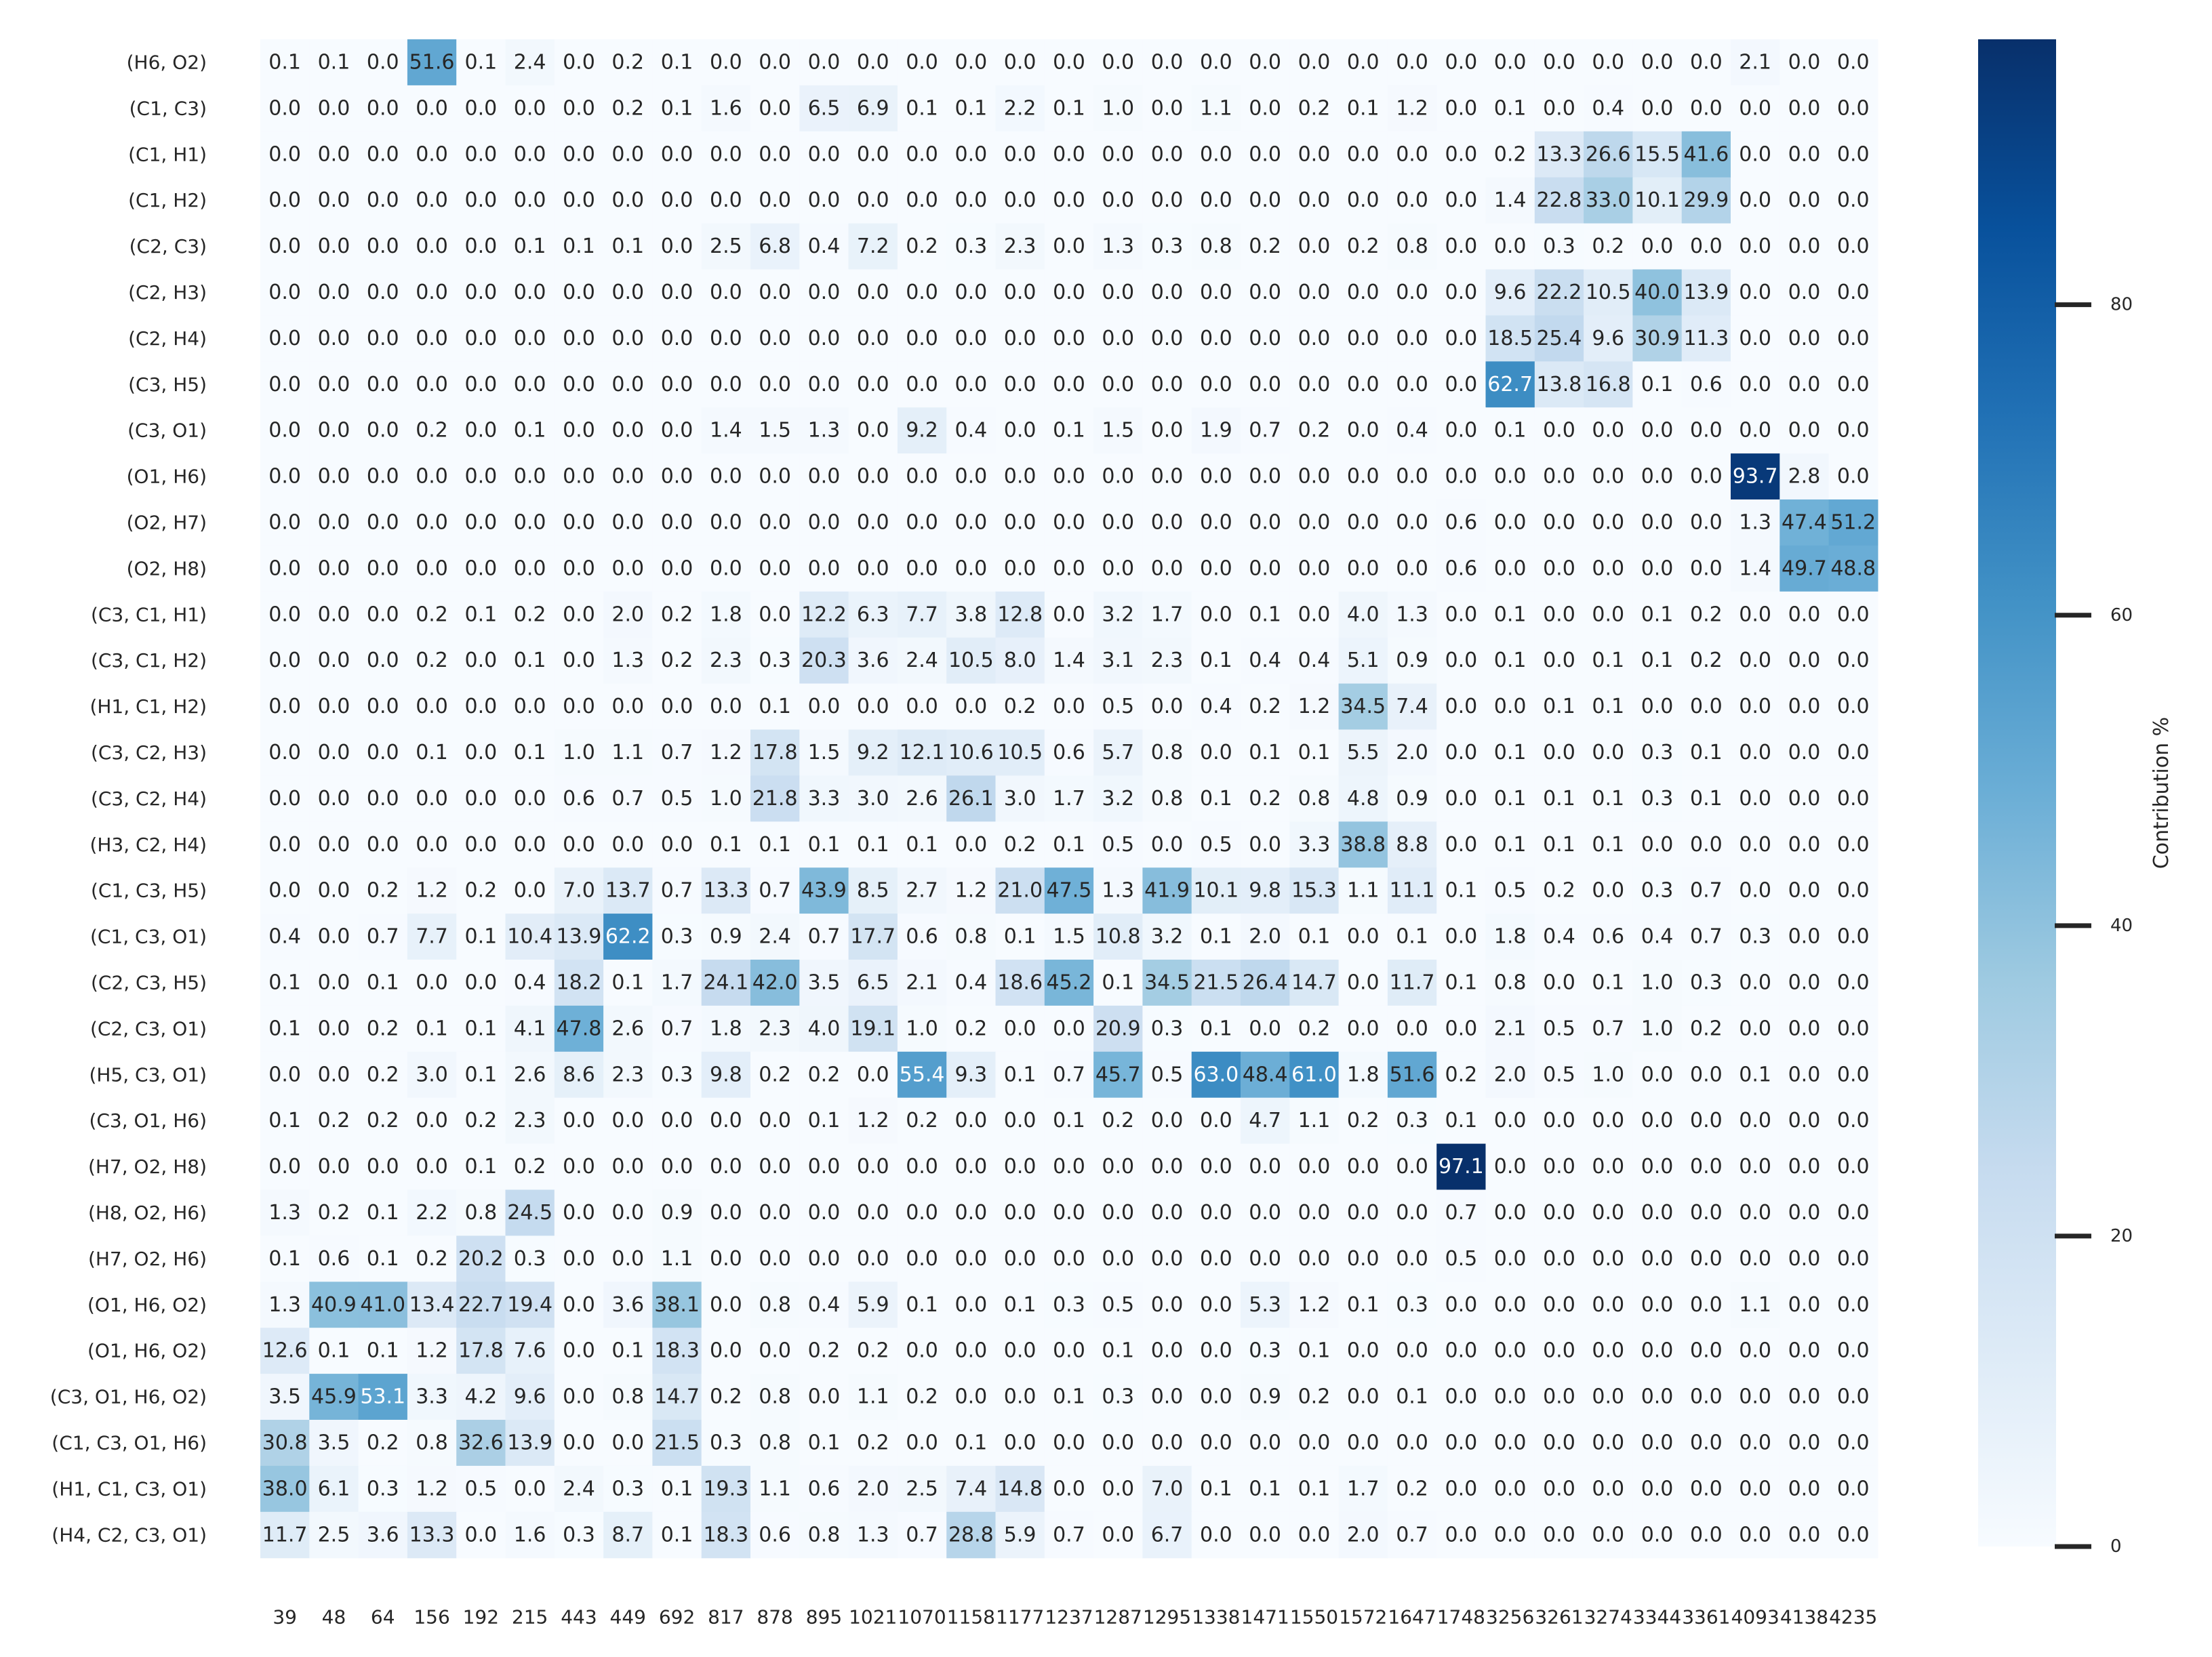 Image resolution: width=2212 pixels, height=1657 pixels. I want to click on cell-value-label: 53.1, so click(382, 1397).